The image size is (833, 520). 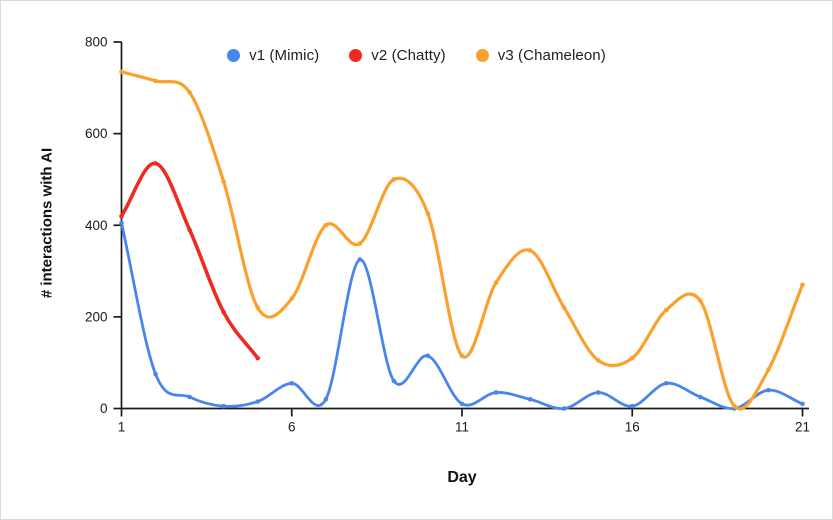 What do you see at coordinates (462, 477) in the screenshot?
I see `x-axis-title: Day` at bounding box center [462, 477].